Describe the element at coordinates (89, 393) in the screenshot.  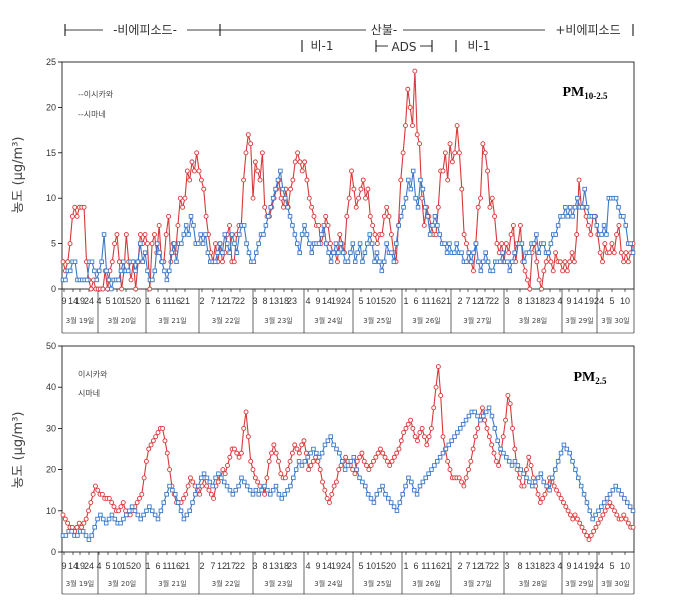
I see `legend-entry: 시마네` at that location.